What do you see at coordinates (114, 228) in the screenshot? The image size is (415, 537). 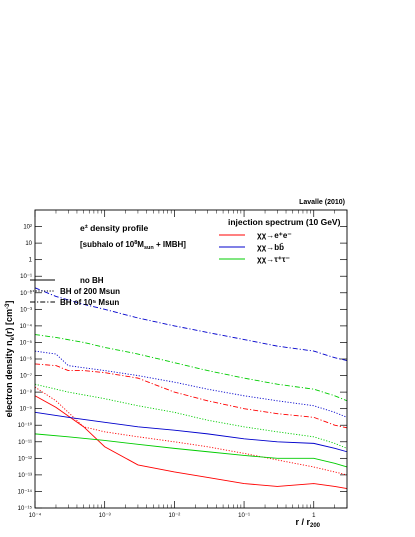 I see `chart-title: e± density profile` at bounding box center [114, 228].